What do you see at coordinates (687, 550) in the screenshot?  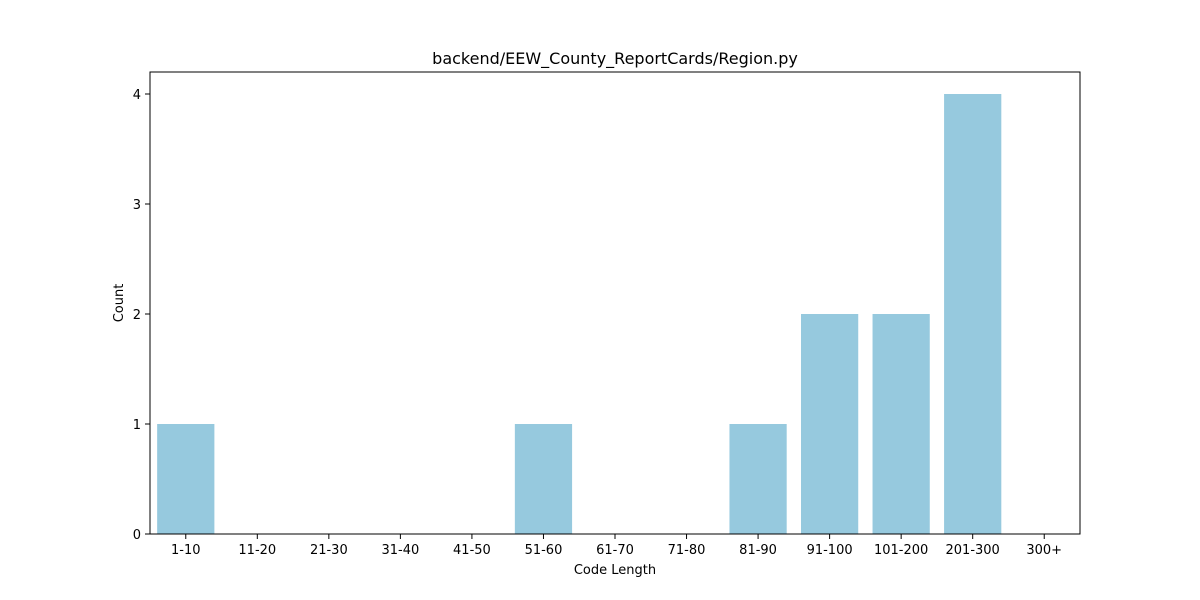 I see `x-tick-label: 71-80` at bounding box center [687, 550].